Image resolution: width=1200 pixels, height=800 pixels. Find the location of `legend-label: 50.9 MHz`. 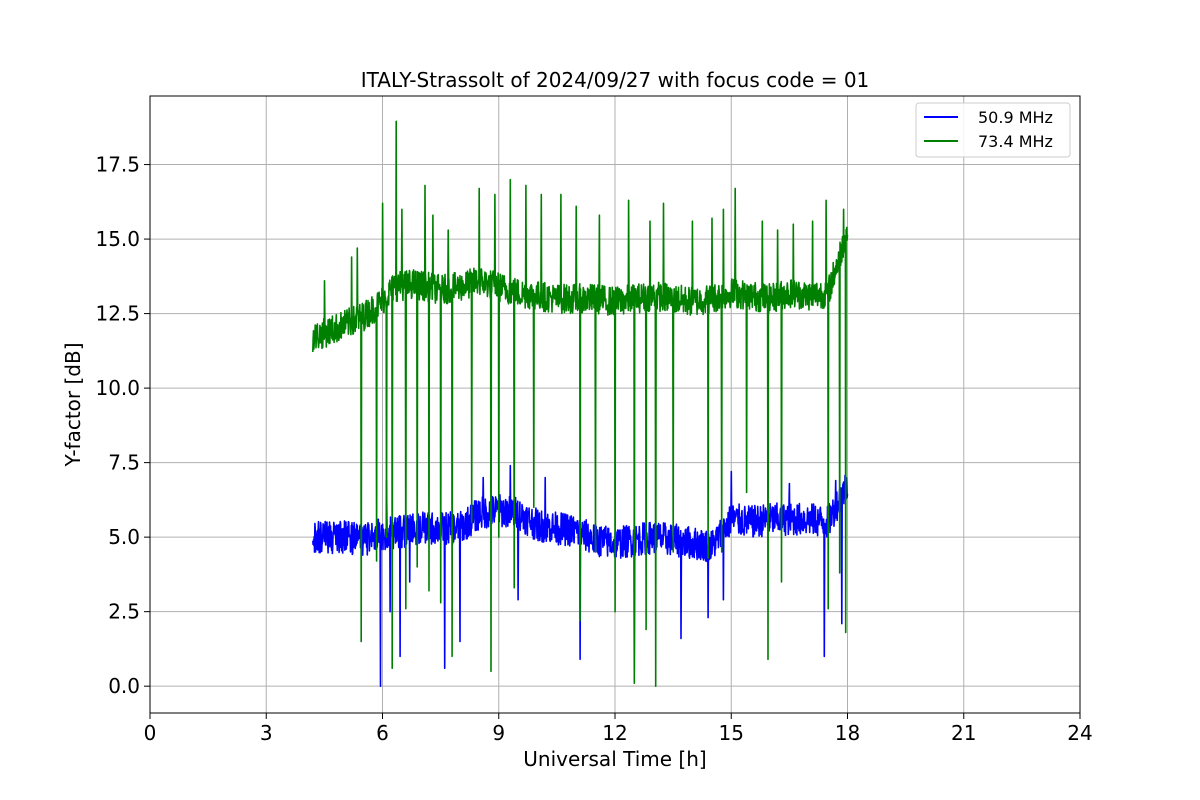

legend-label: 50.9 MHz is located at coordinates (1015, 117).